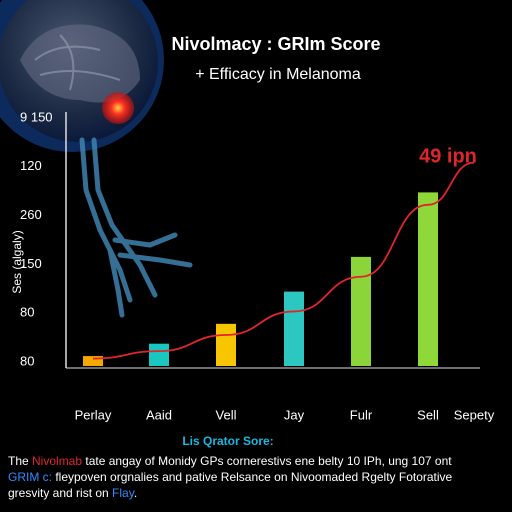  Describe the element at coordinates (57, 461) in the screenshot. I see `footer-text: Nivolmab` at that location.